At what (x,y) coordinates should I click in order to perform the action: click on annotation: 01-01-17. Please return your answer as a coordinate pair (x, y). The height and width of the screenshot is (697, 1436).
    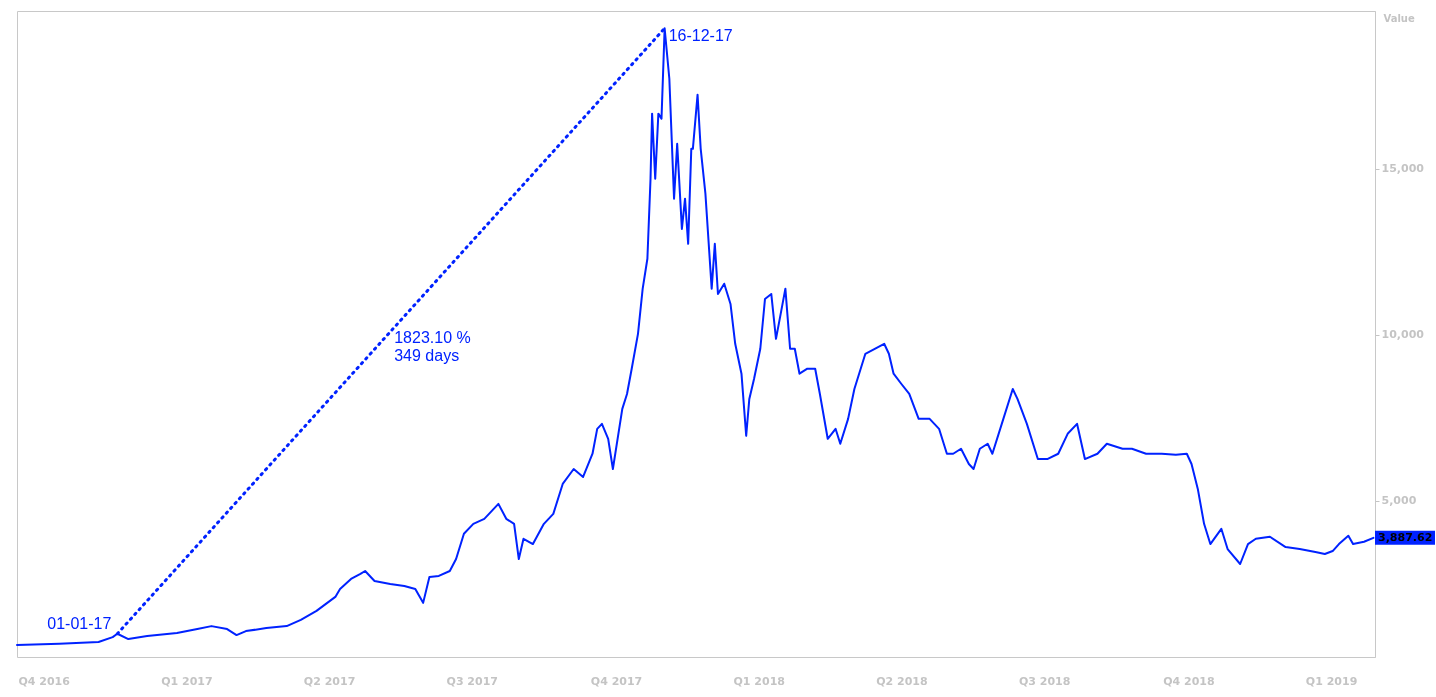
    Looking at the image, I should click on (79, 623).